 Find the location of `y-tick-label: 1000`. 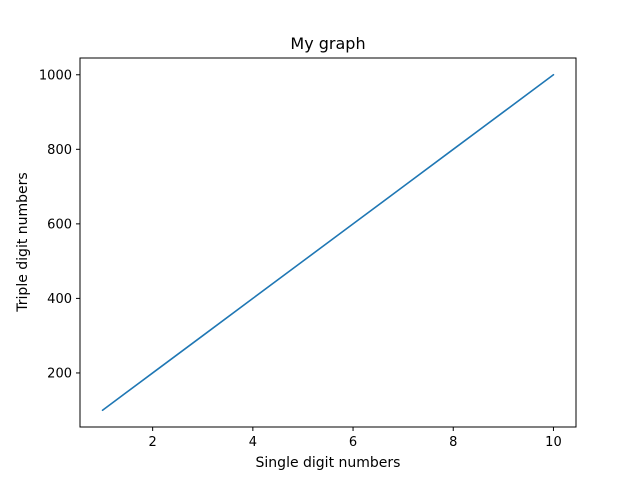

y-tick-label: 1000 is located at coordinates (55, 75).